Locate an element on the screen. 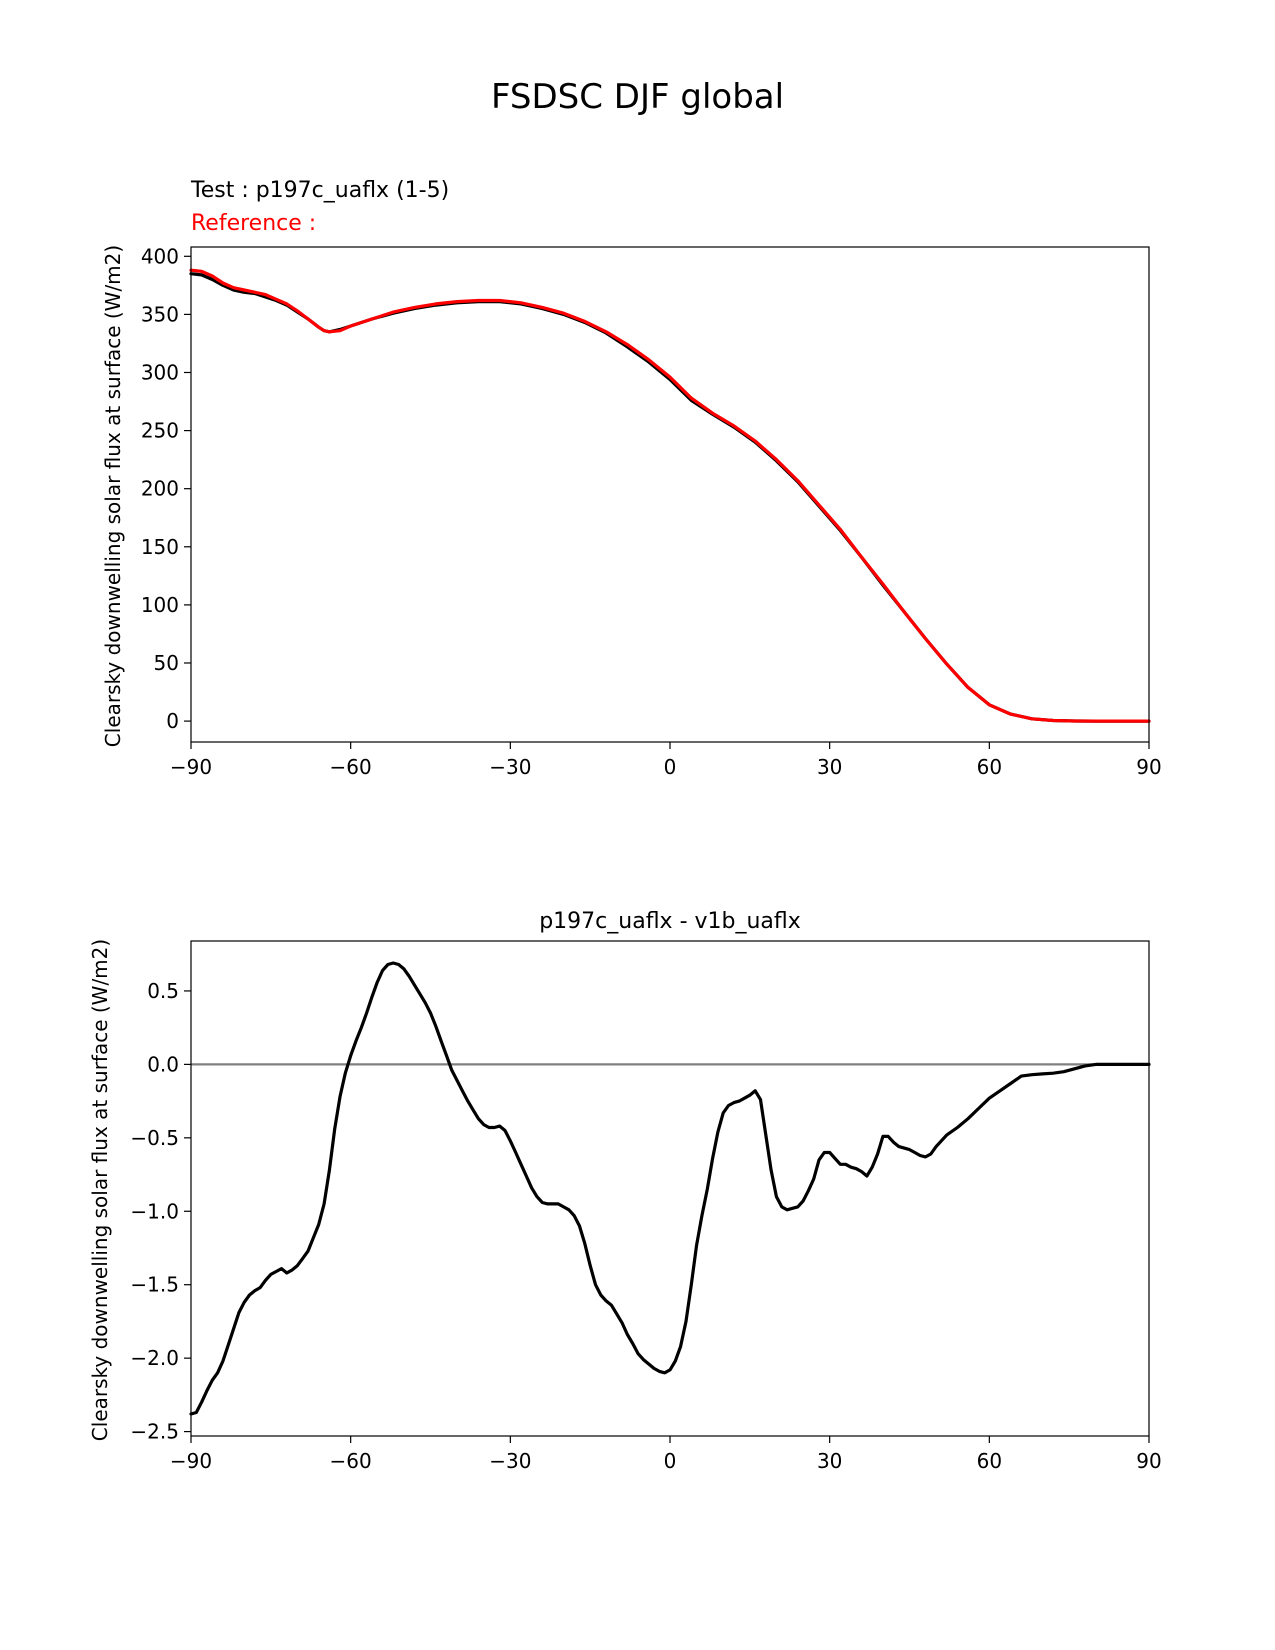 The height and width of the screenshot is (1650, 1275). top-y-ticks: 0 50 100 150 200 250 300 350 400 is located at coordinates (166, 488).